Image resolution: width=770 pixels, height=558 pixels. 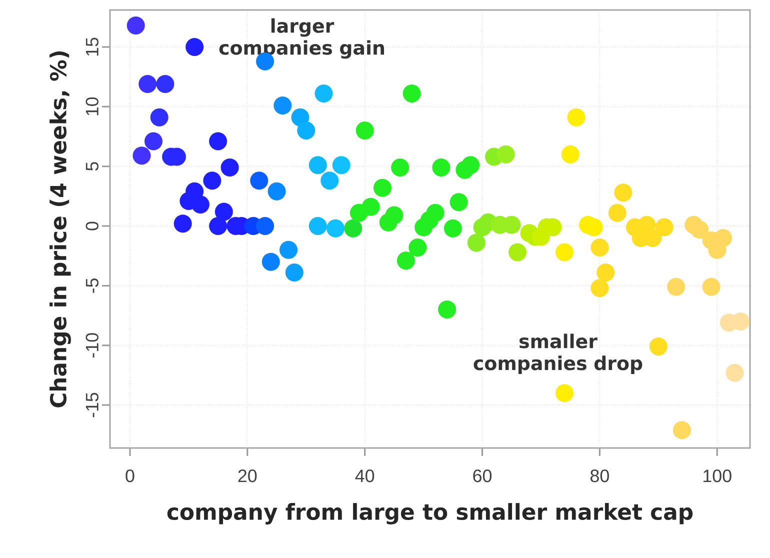 What do you see at coordinates (92, 106) in the screenshot?
I see `y-tick-label: 10` at bounding box center [92, 106].